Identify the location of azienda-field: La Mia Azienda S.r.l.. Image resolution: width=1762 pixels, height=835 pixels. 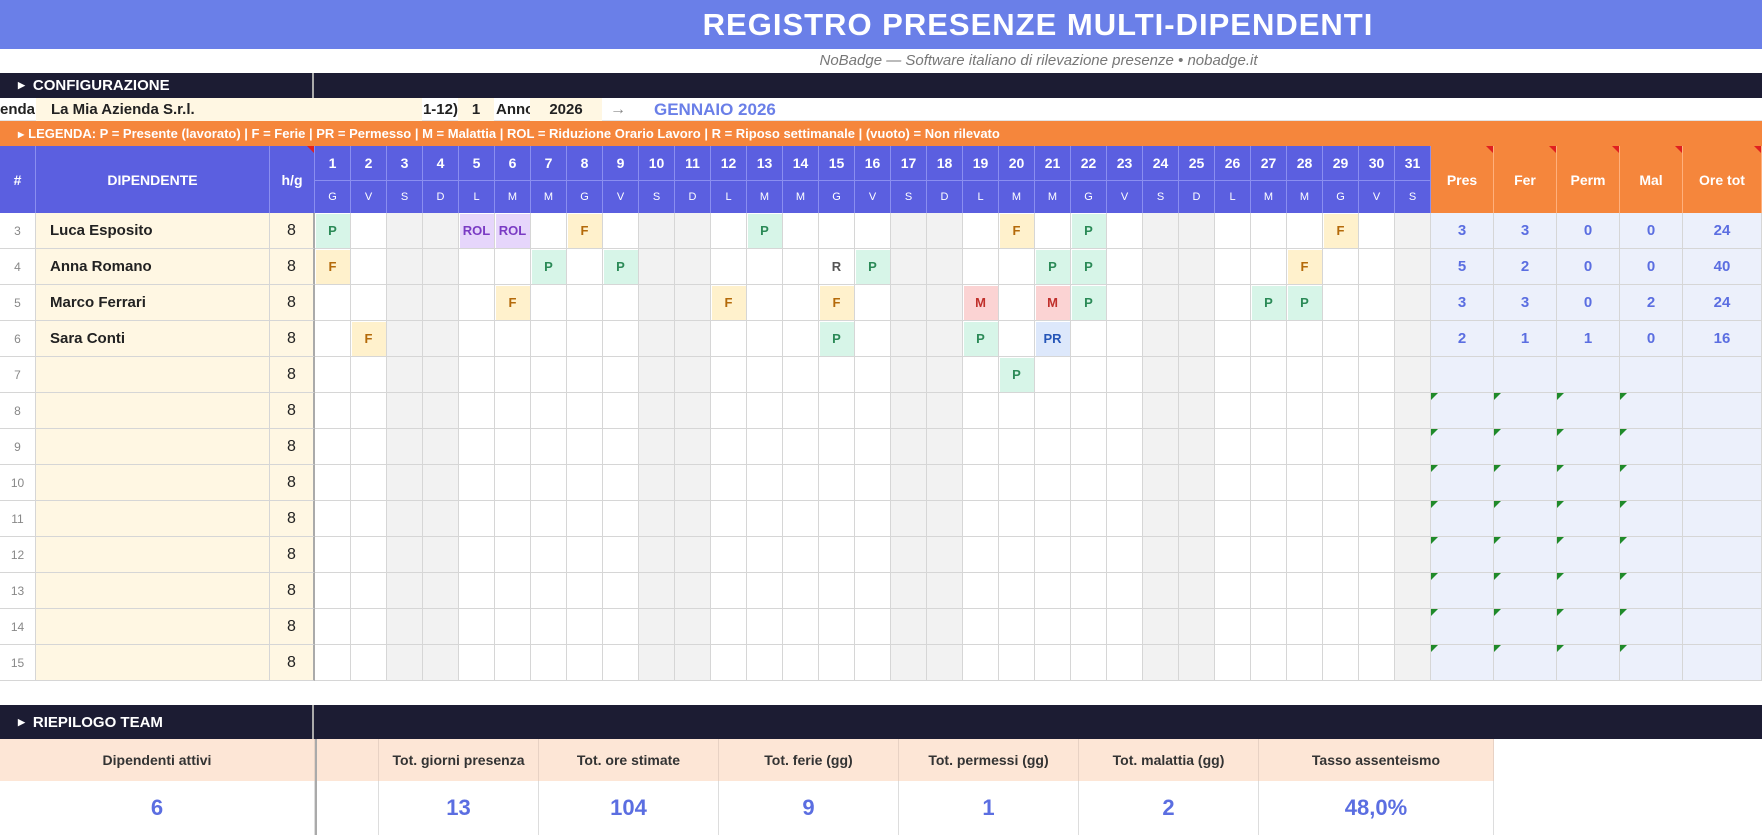
(229, 109).